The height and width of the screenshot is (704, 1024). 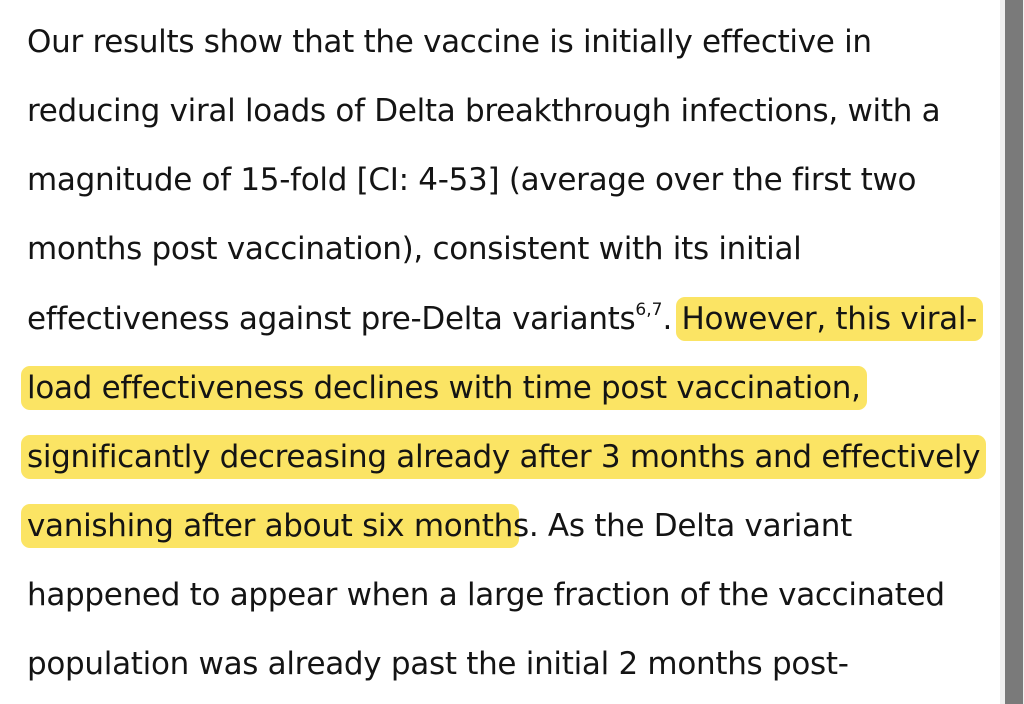 What do you see at coordinates (682, 526) in the screenshot?
I see `line-text: s. As the Delta variant` at bounding box center [682, 526].